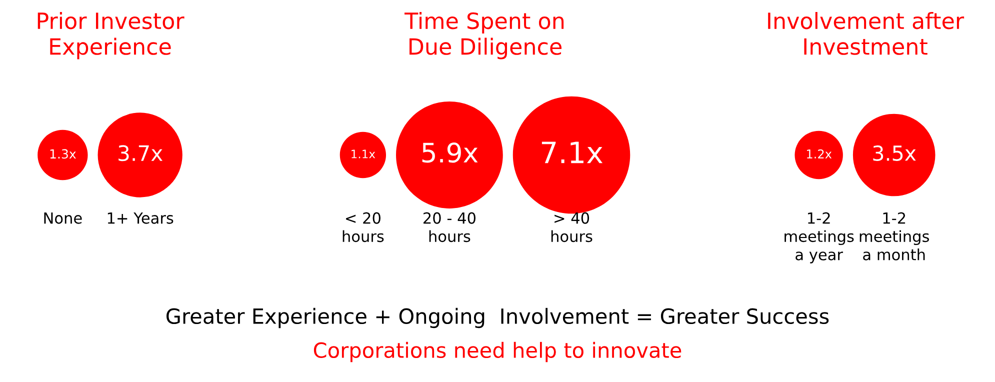 The image size is (995, 382). I want to click on text: Prior Investor Experience, so click(111, 36).